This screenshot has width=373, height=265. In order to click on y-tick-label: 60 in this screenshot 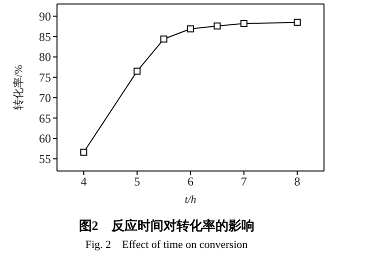, I will do `click(45, 139)`.